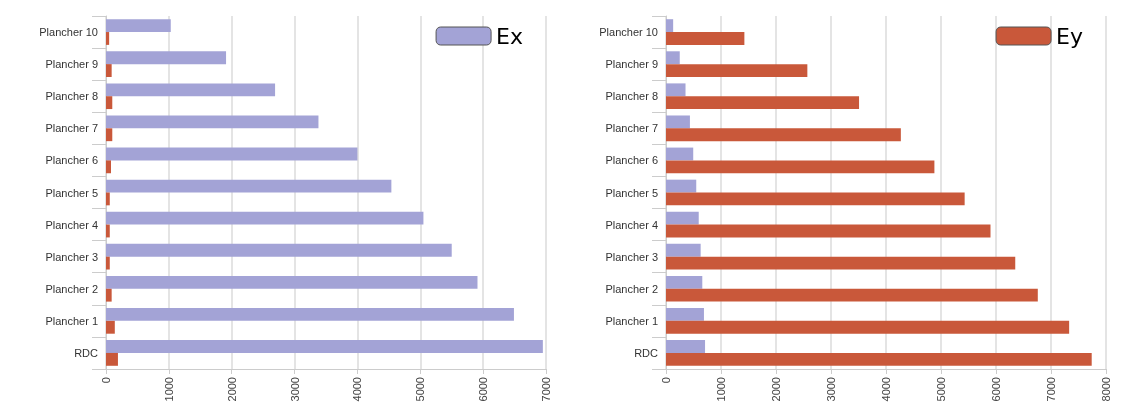 This screenshot has width=1136, height=417. I want to click on legend-label: Ey, so click(1069, 36).